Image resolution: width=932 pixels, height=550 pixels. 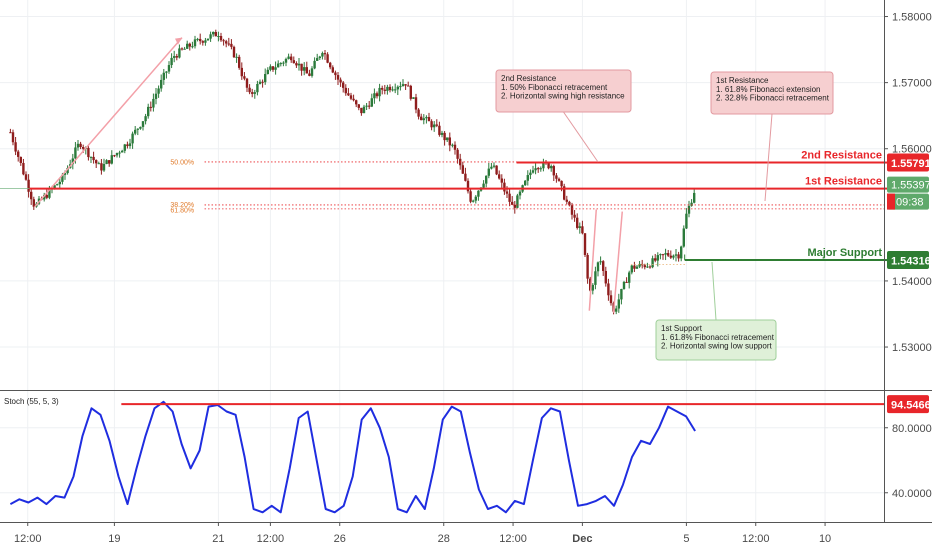 What do you see at coordinates (912, 348) in the screenshot?
I see `y-tick-label: 1.53000` at bounding box center [912, 348].